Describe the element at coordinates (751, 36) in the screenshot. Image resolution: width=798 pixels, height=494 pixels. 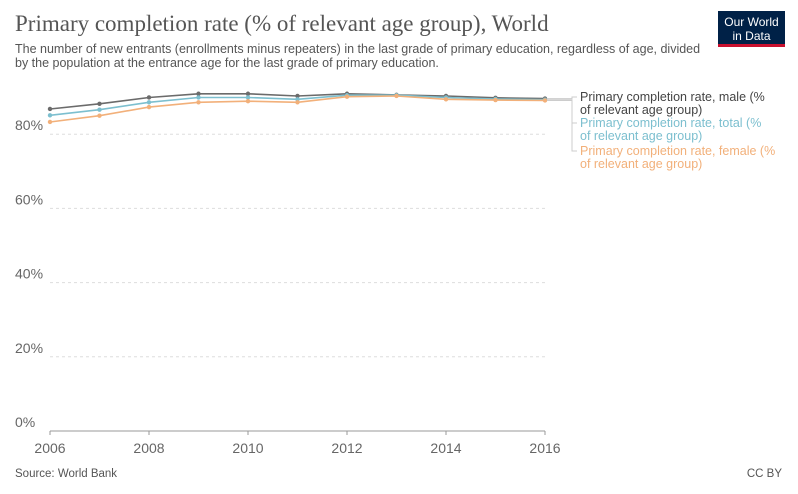
I see `logo-line-2: in Data` at that location.